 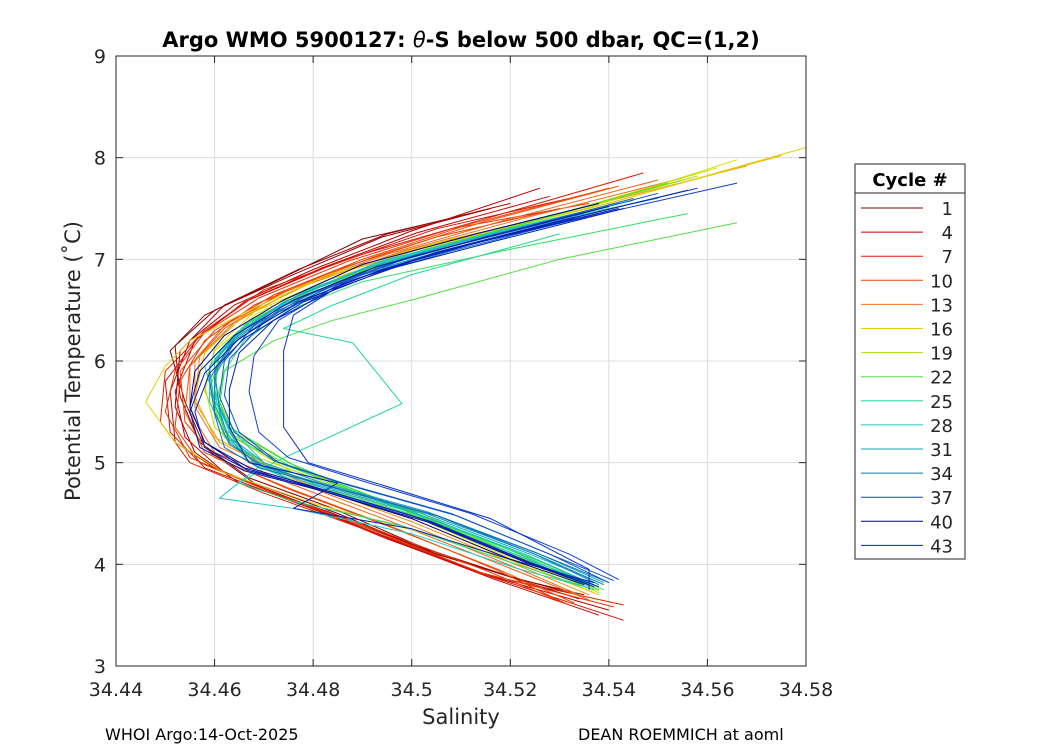 What do you see at coordinates (100, 565) in the screenshot?
I see `y-tick-label: 4` at bounding box center [100, 565].